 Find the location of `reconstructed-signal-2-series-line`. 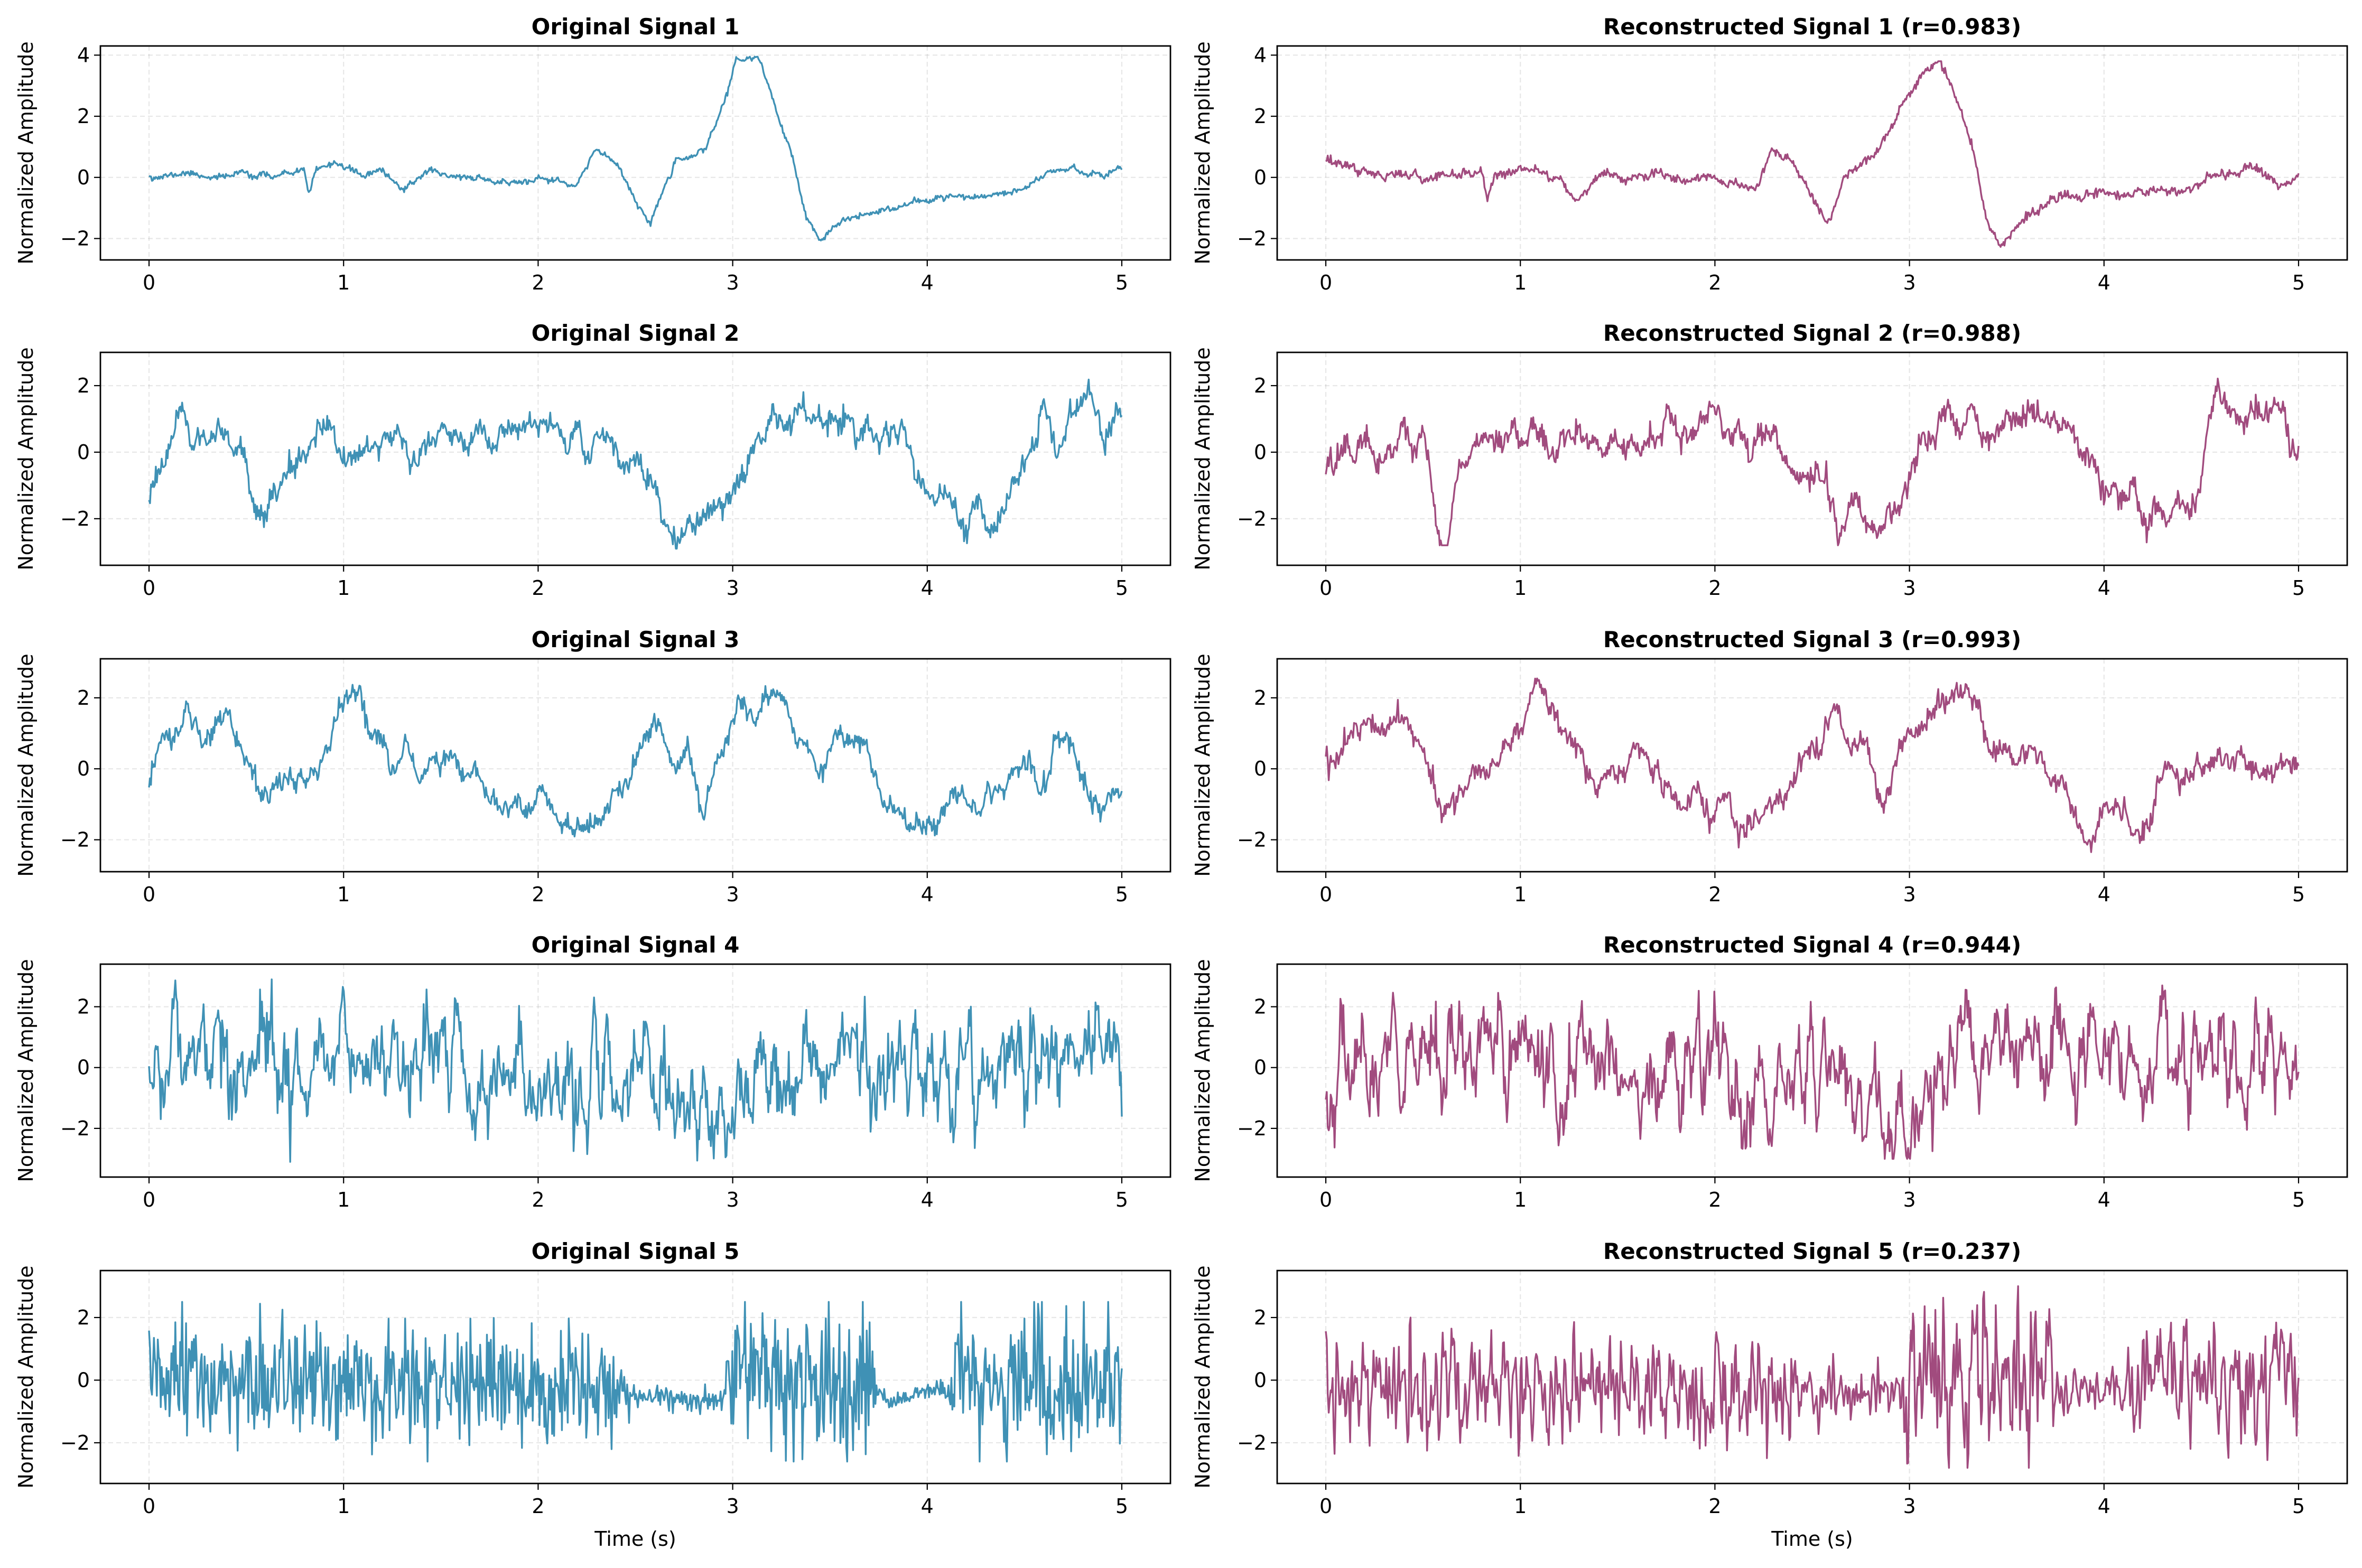

reconstructed-signal-2-series-line is located at coordinates (1812, 461).